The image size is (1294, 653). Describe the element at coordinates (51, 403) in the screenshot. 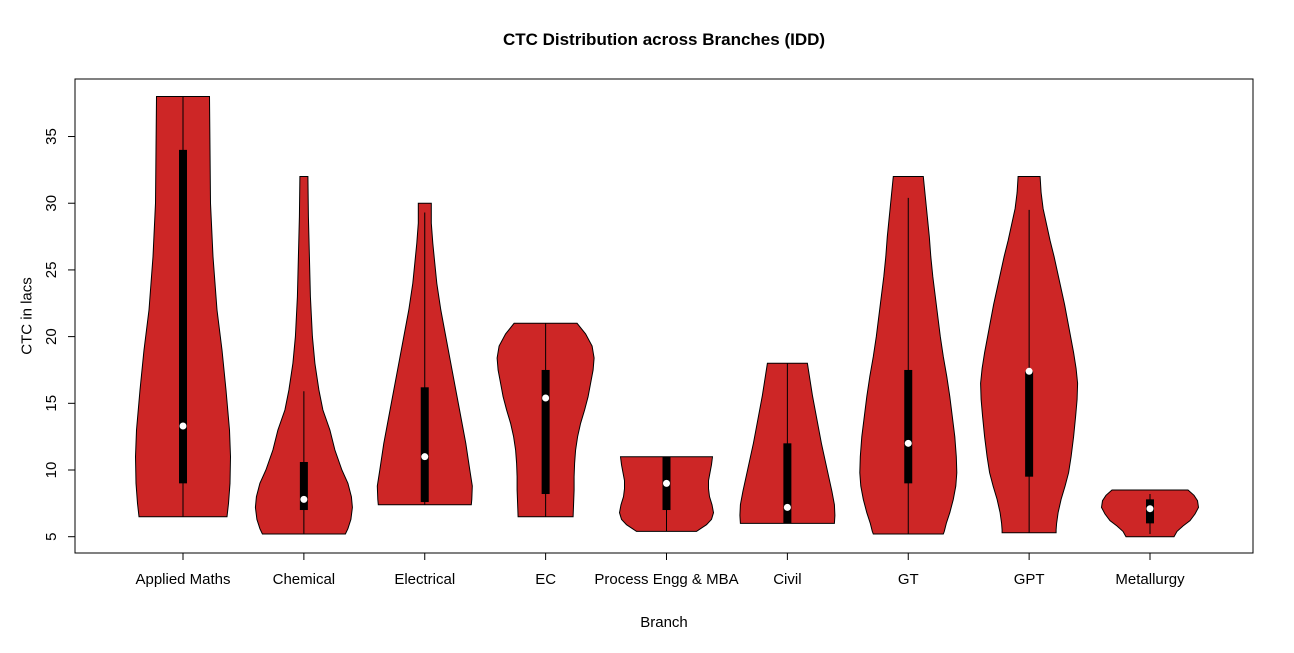

I see `y-tick-label: 15` at that location.